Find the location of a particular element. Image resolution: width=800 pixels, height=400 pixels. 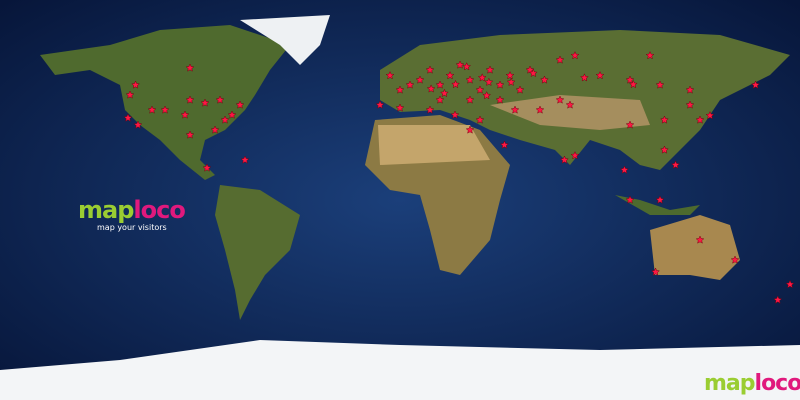

maploco-corner-logo: maploco is located at coordinates (752, 383).